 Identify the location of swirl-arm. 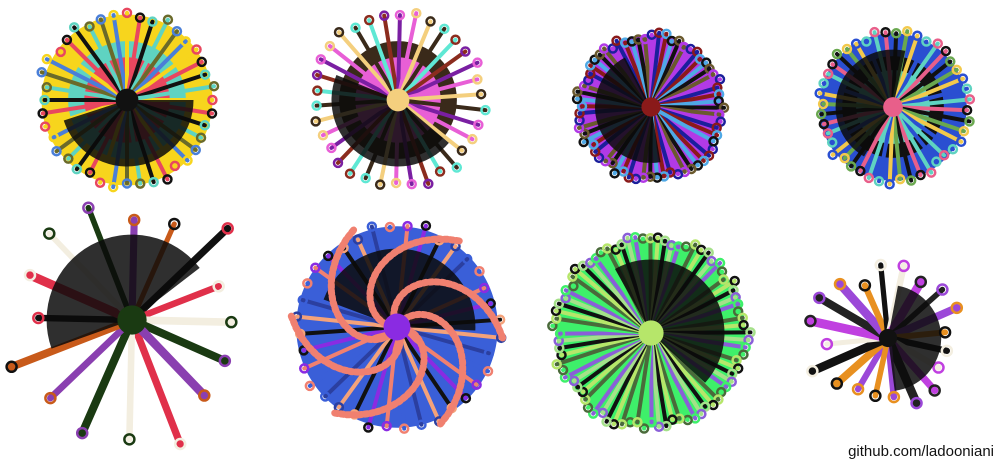
(448, 310).